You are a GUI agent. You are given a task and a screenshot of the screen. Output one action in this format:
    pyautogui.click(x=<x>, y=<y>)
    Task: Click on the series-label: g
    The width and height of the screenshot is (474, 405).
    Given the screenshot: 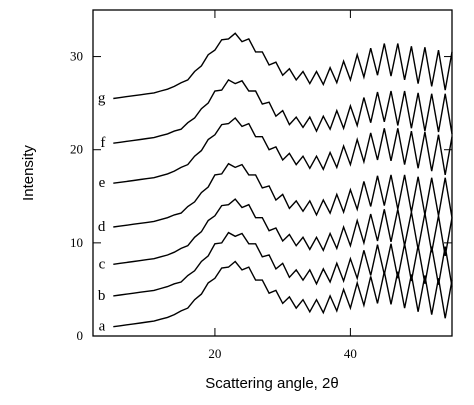 What is the action you would take?
    pyautogui.click(x=102, y=98)
    